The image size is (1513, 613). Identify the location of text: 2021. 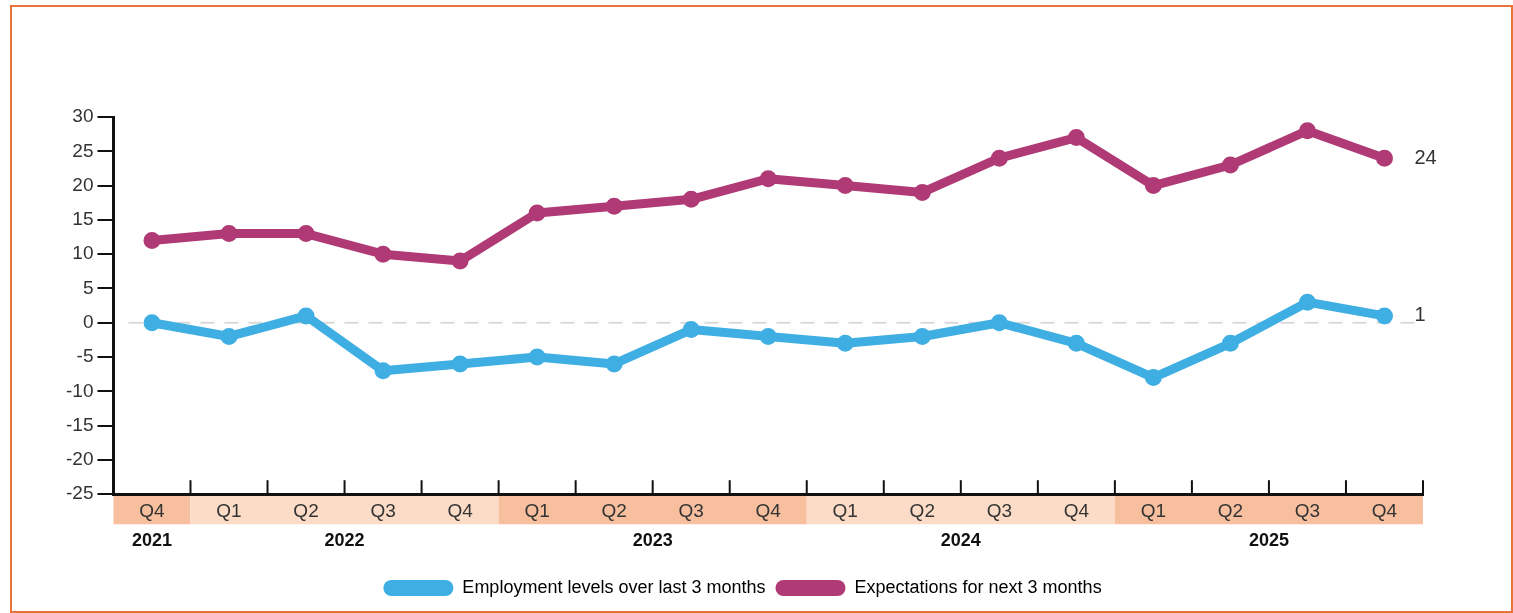
(151, 540).